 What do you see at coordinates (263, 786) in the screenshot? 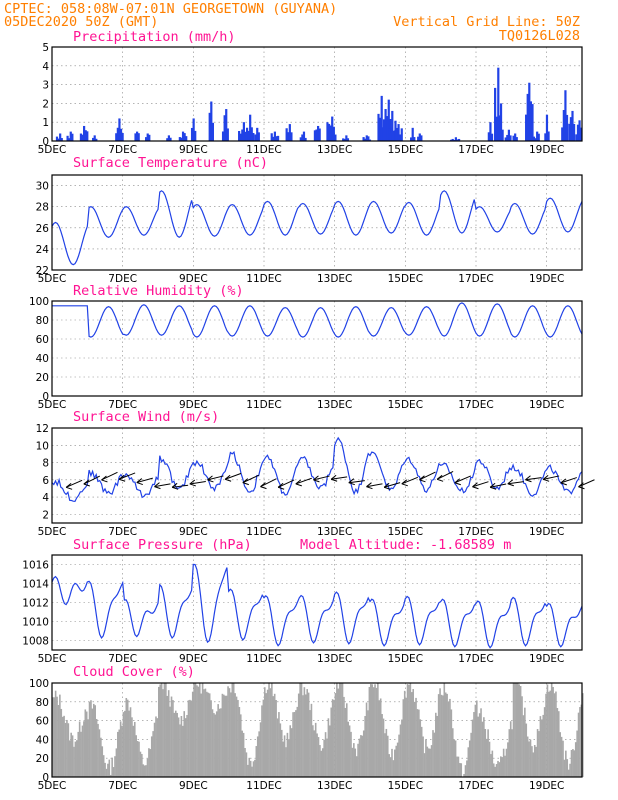
I see `x-tick-label: 11DEC` at bounding box center [263, 786].